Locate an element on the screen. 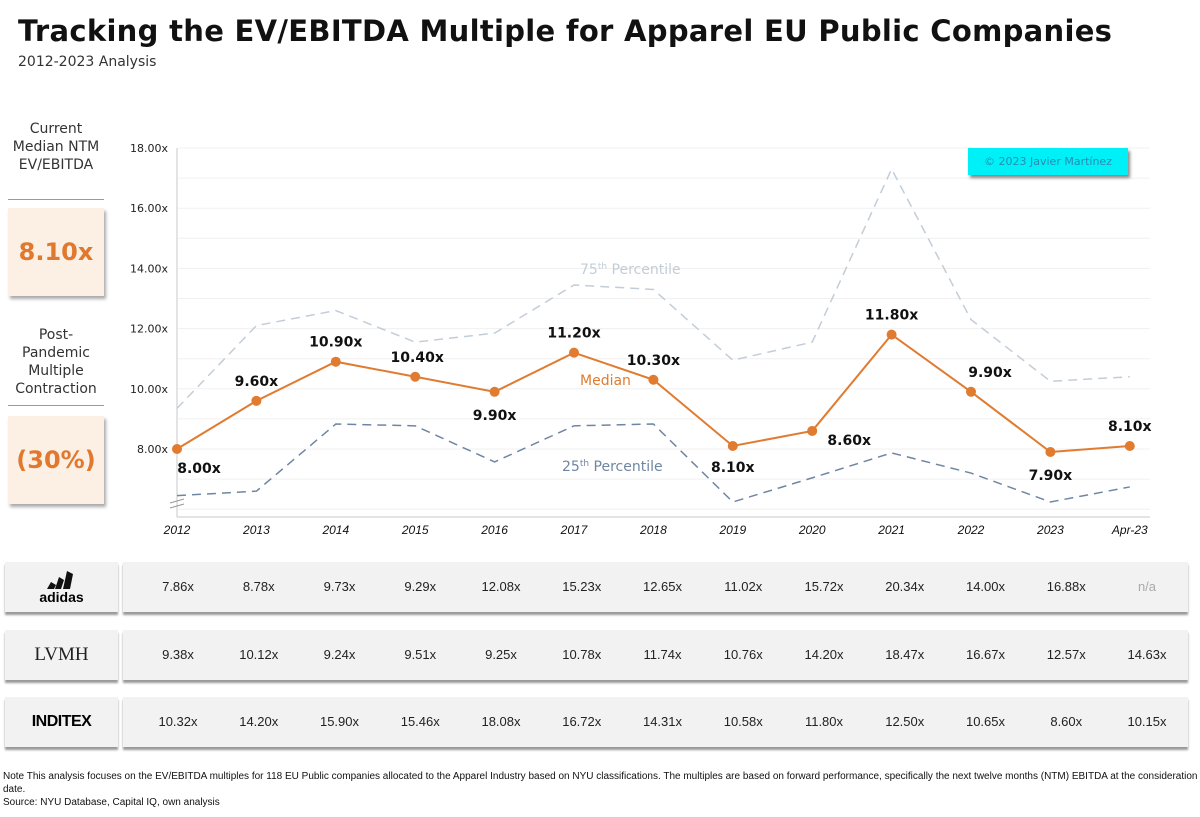  table-cell: 12.57x is located at coordinates (1066, 654).